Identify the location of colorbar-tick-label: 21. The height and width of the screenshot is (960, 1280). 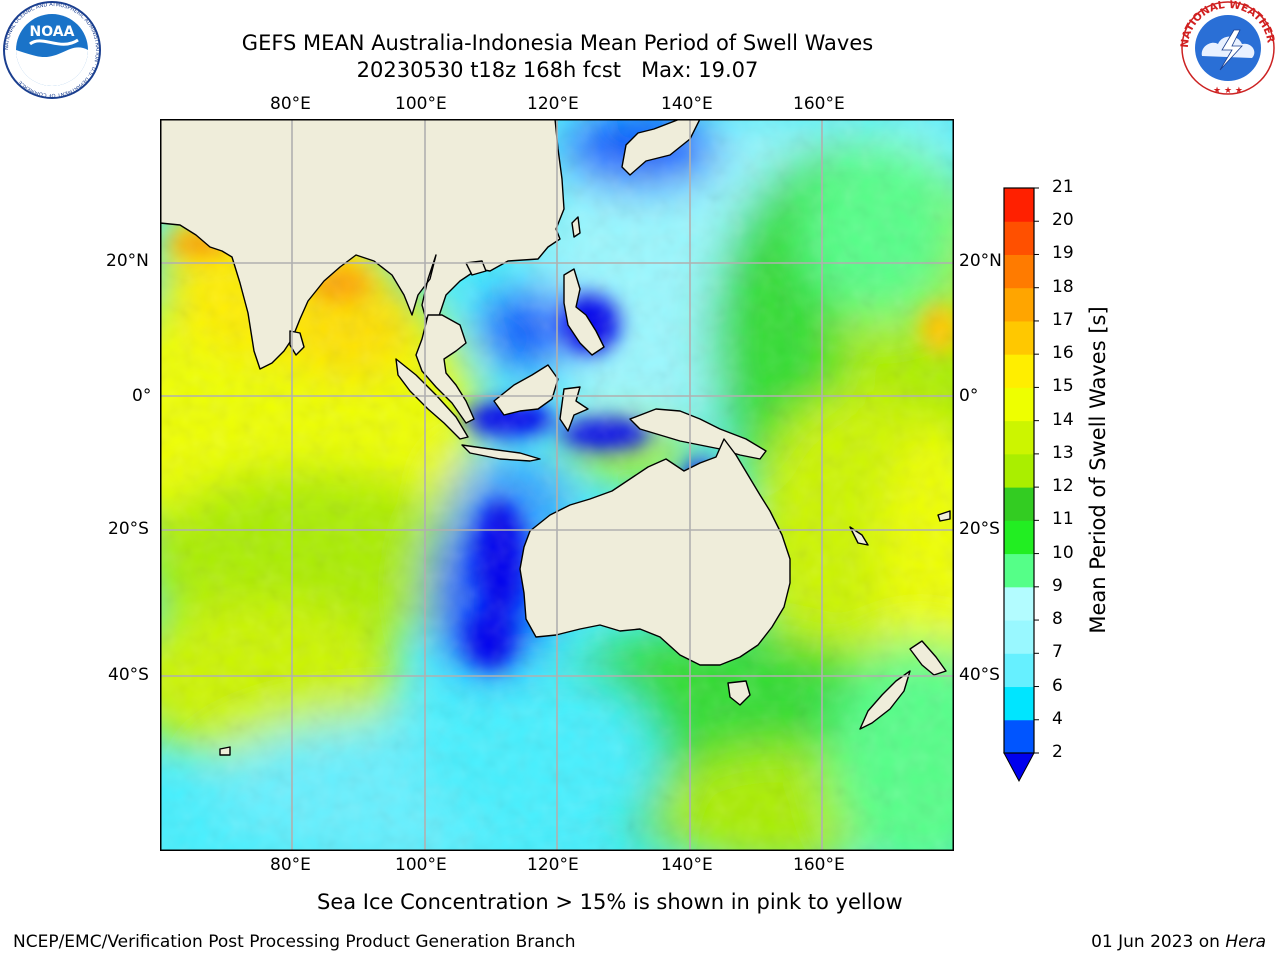
(1063, 187).